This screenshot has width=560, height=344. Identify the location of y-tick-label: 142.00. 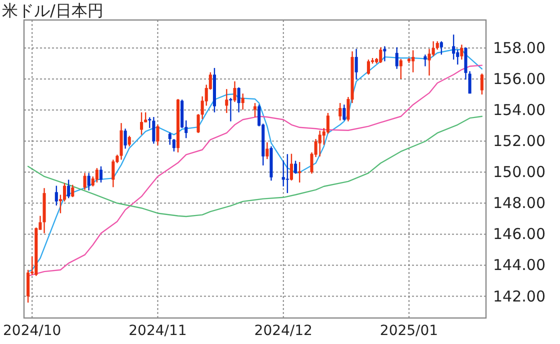
(519, 296).